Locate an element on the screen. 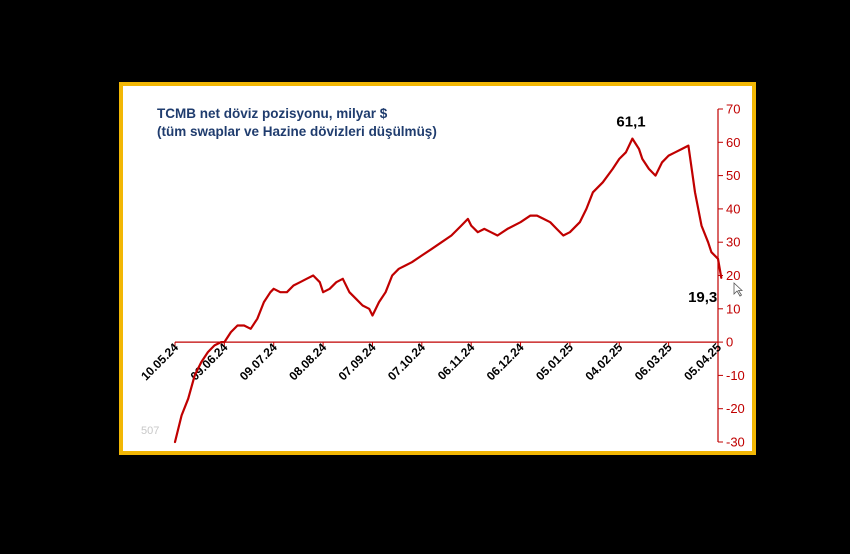 The width and height of the screenshot is (850, 554). y-tick-label: 30 is located at coordinates (733, 242).